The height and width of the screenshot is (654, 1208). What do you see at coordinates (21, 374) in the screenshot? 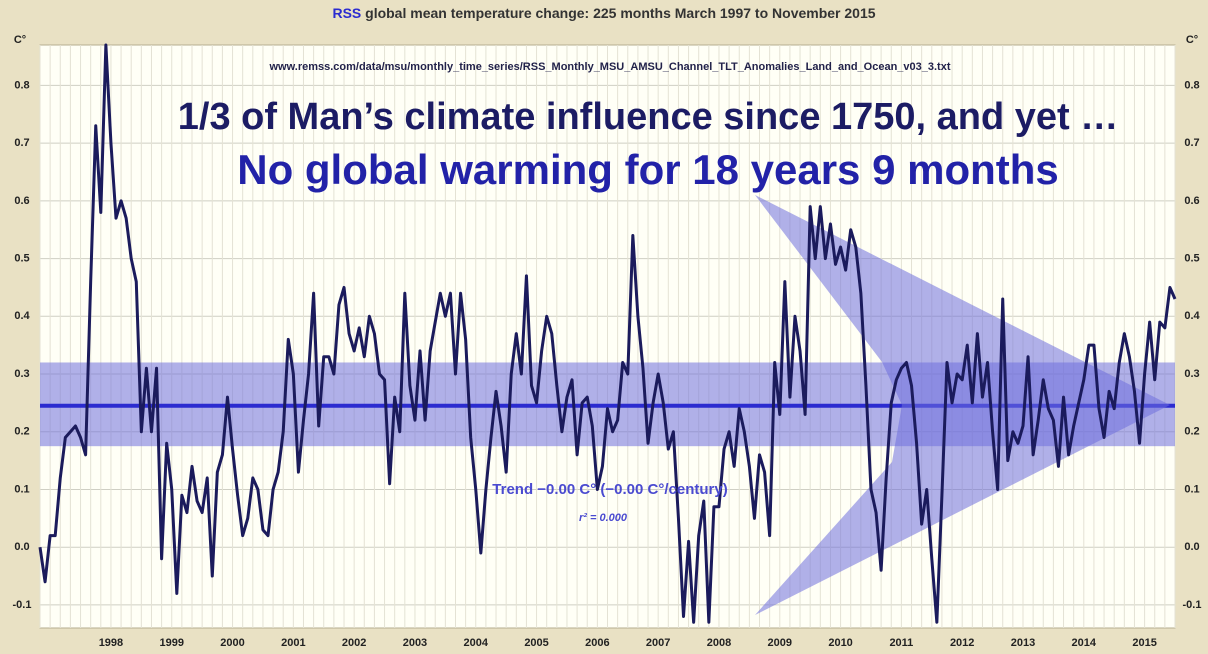
I see `y-tick-label: 0.3` at bounding box center [21, 374].